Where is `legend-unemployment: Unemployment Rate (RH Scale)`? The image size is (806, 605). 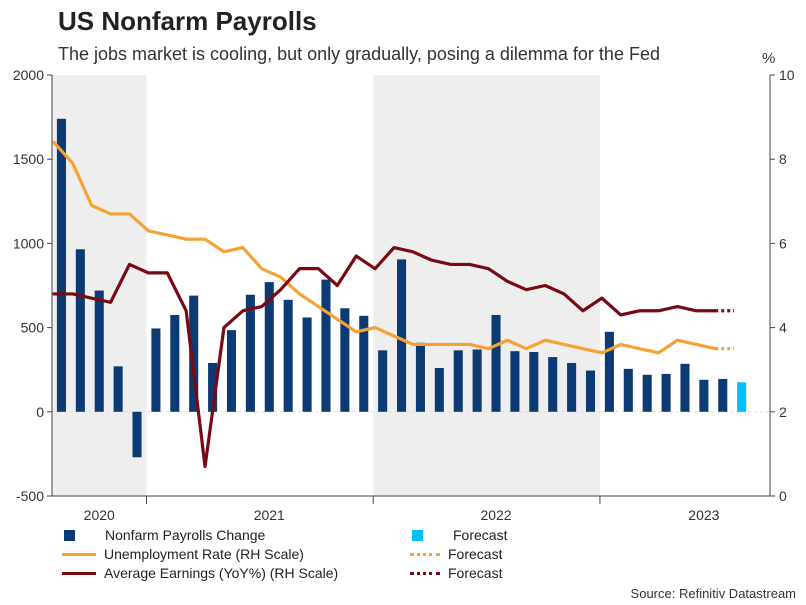
legend-unemployment: Unemployment Rate (RH Scale) is located at coordinates (183, 554).